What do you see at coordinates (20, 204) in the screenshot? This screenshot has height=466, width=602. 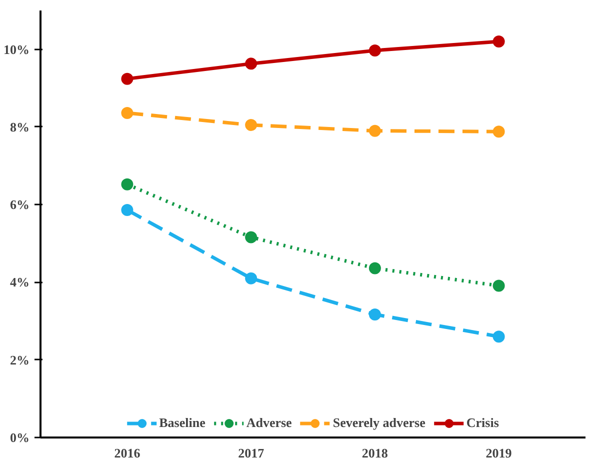 I see `y-tick-label: 6%` at bounding box center [20, 204].